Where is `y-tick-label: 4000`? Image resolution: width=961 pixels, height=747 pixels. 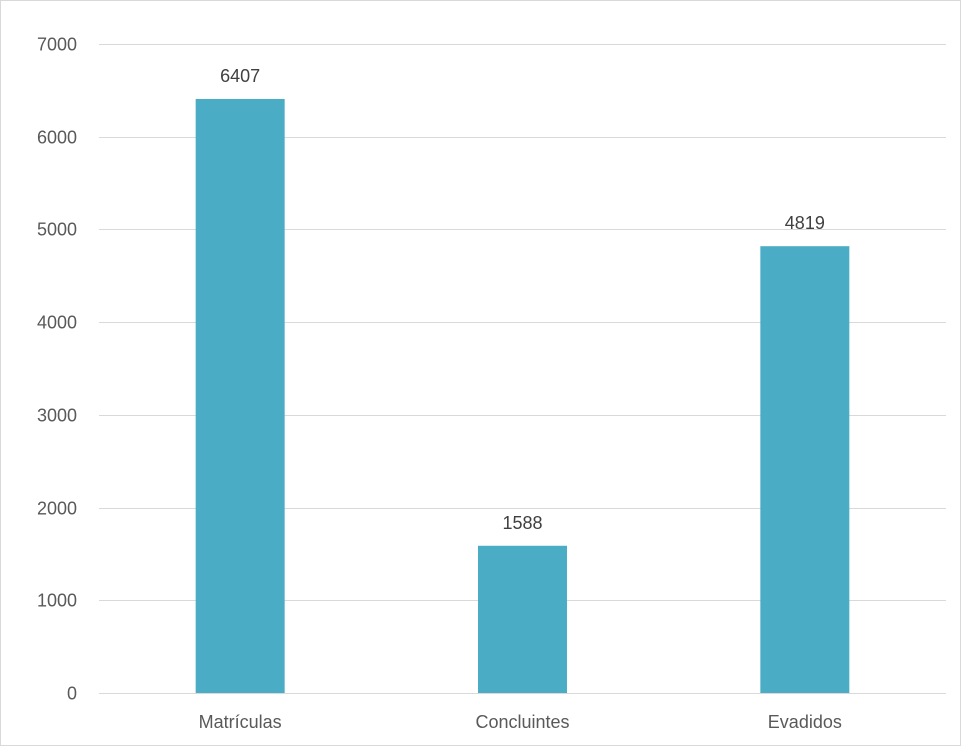 y-tick-label: 4000 is located at coordinates (57, 323).